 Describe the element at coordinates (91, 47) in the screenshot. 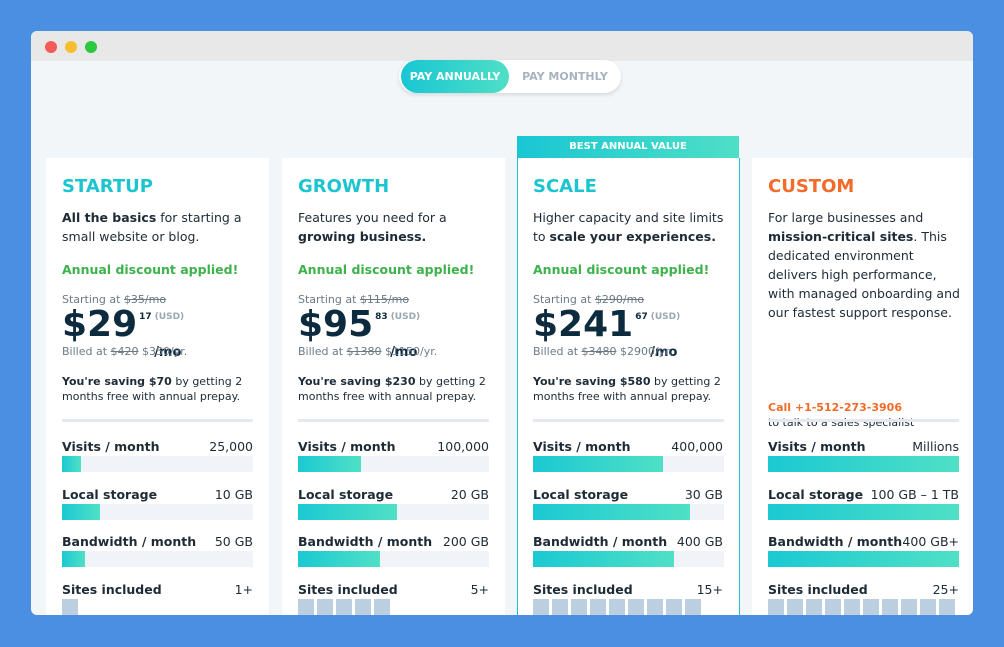

I see `maximize-button` at that location.